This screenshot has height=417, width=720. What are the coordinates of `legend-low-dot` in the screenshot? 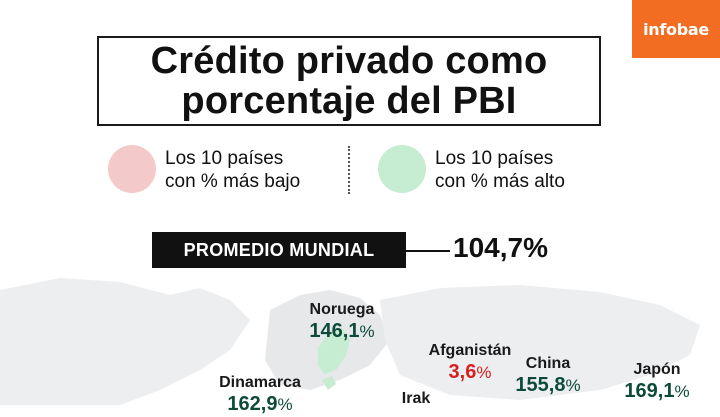 It's located at (132, 169).